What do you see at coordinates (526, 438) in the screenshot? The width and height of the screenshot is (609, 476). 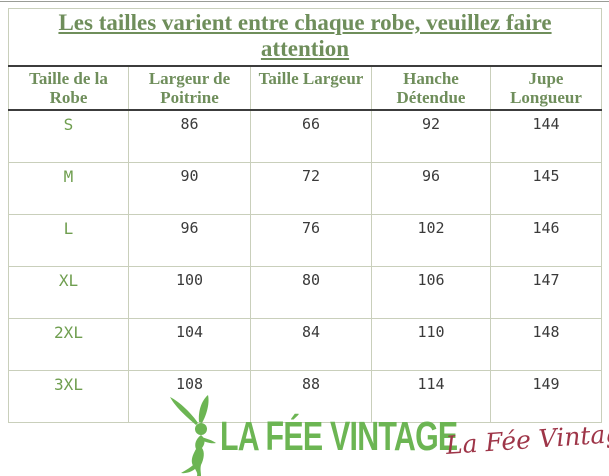 I see `brand-script-signature: La Fée Vintage` at bounding box center [526, 438].